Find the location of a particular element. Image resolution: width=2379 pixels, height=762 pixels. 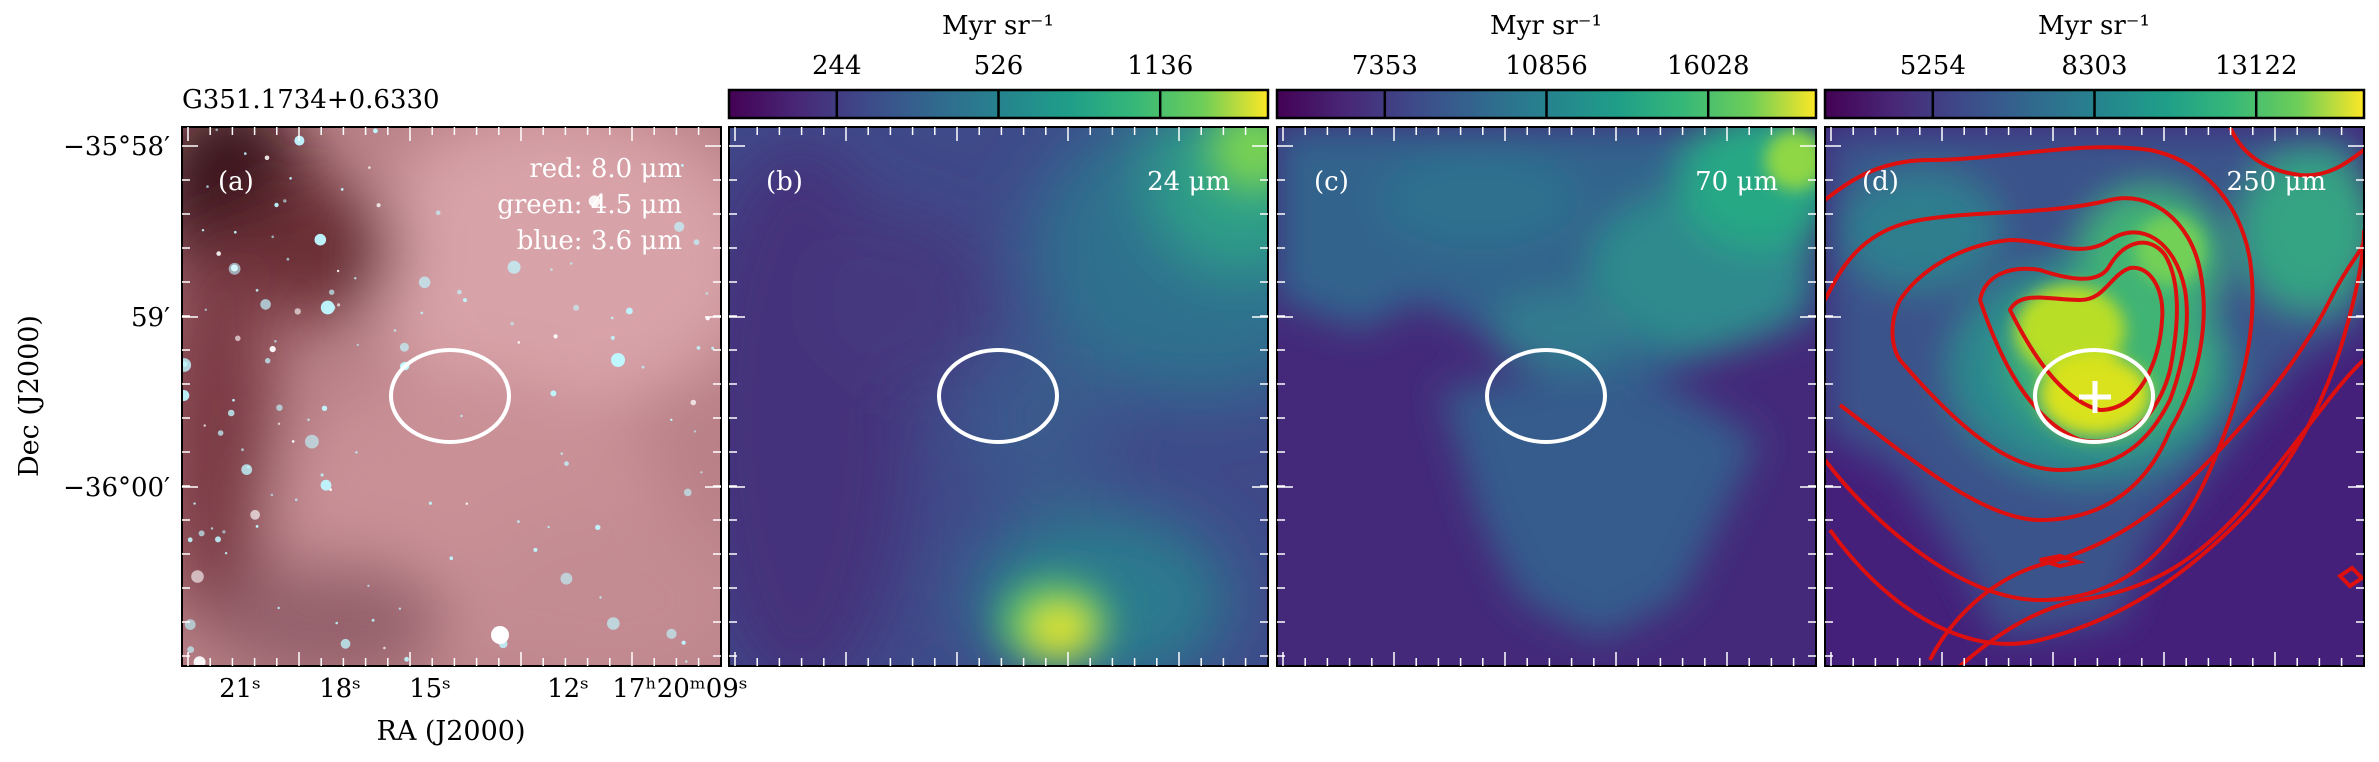

colorbar-tick-label: 16028 is located at coordinates (1708, 66).